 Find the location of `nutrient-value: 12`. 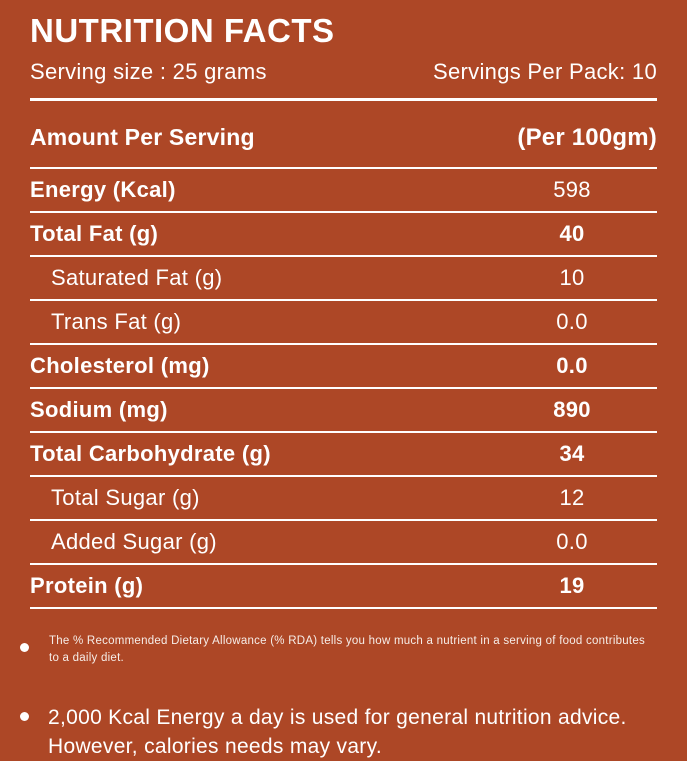

nutrient-value: 12 is located at coordinates (572, 497).